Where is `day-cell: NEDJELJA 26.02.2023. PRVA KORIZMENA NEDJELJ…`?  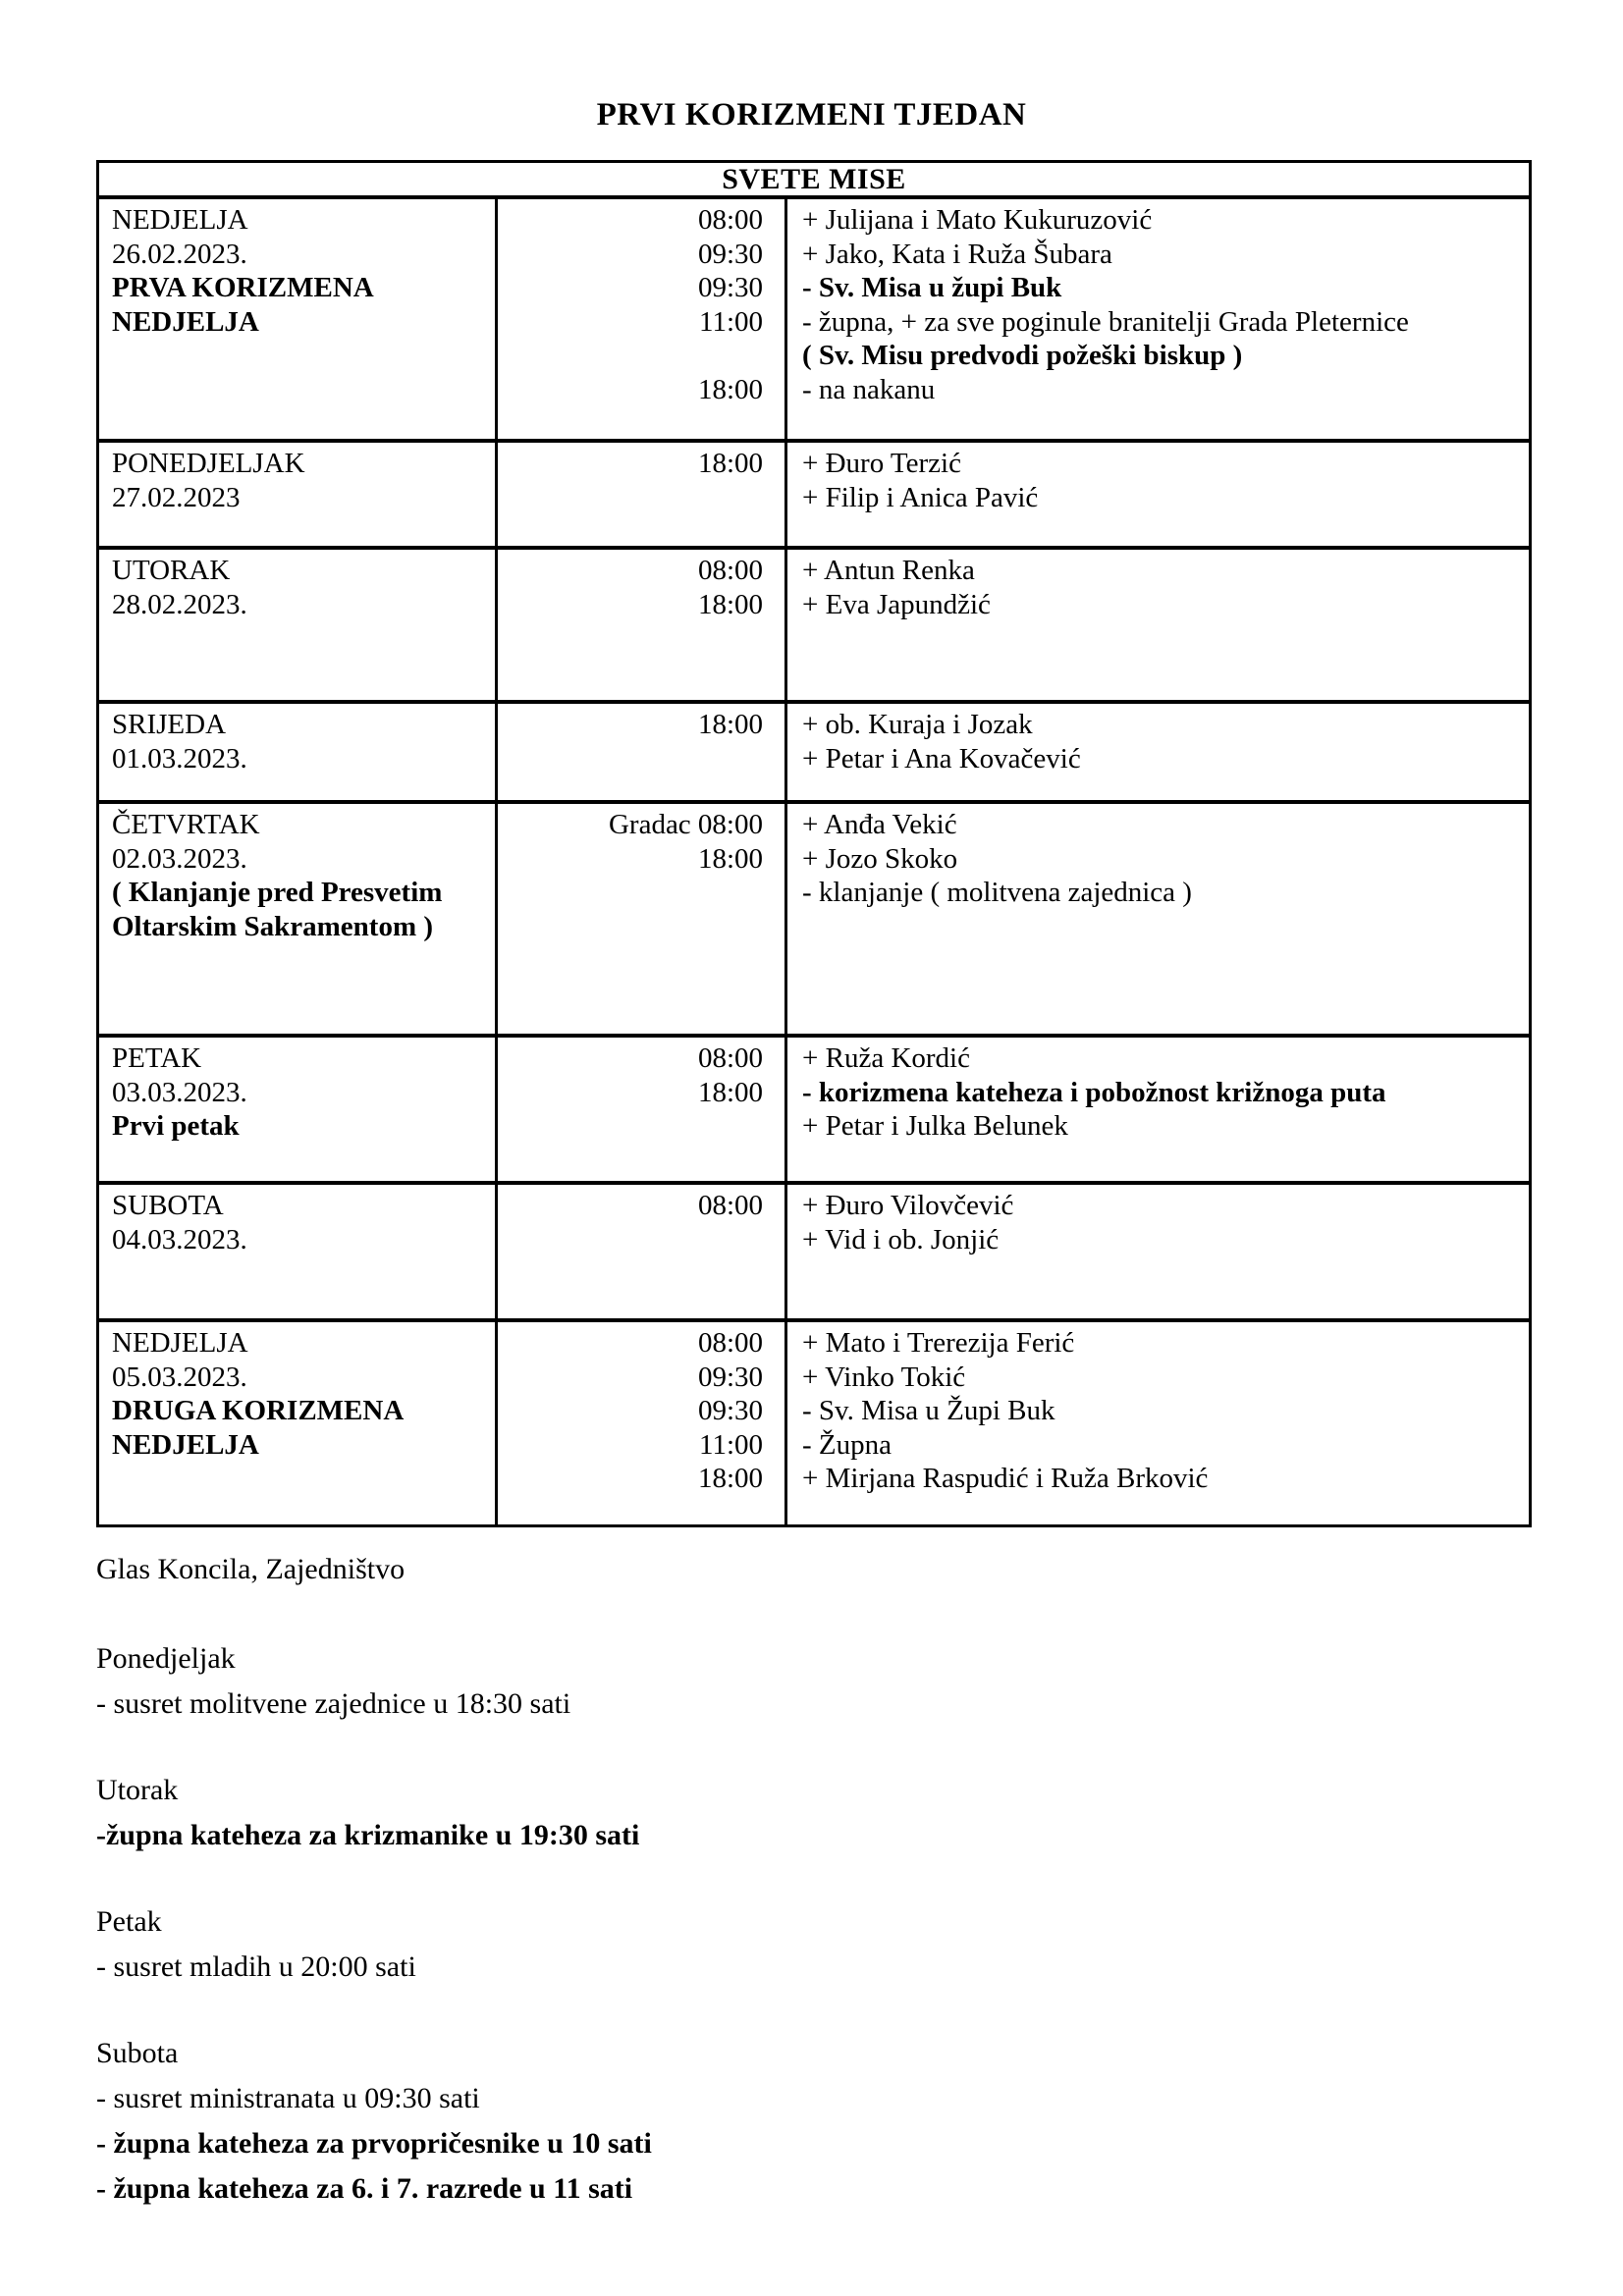 day-cell: NEDJELJA 26.02.2023. PRVA KORIZMENA NEDJELJ… is located at coordinates (298, 319).